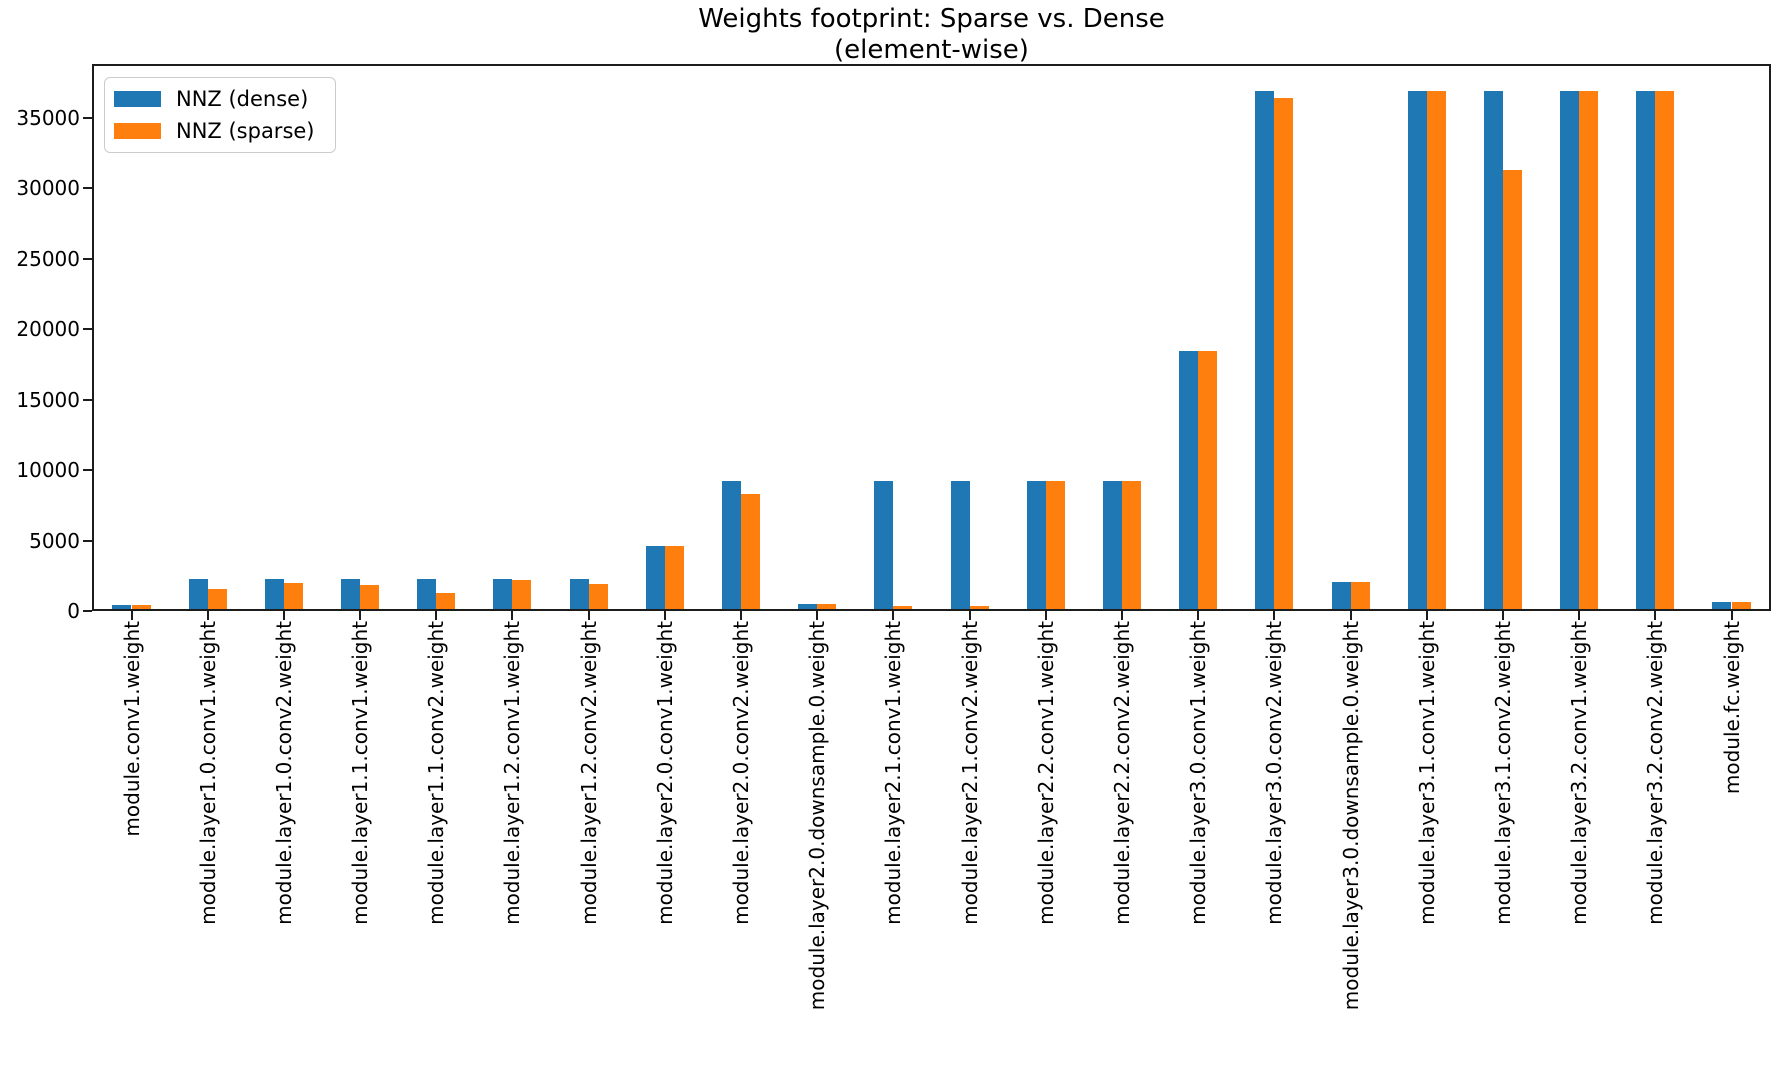 The height and width of the screenshot is (1065, 1791). What do you see at coordinates (1121, 773) in the screenshot?
I see `x-tick-label: module.layer2.2.conv2.weight` at bounding box center [1121, 773].